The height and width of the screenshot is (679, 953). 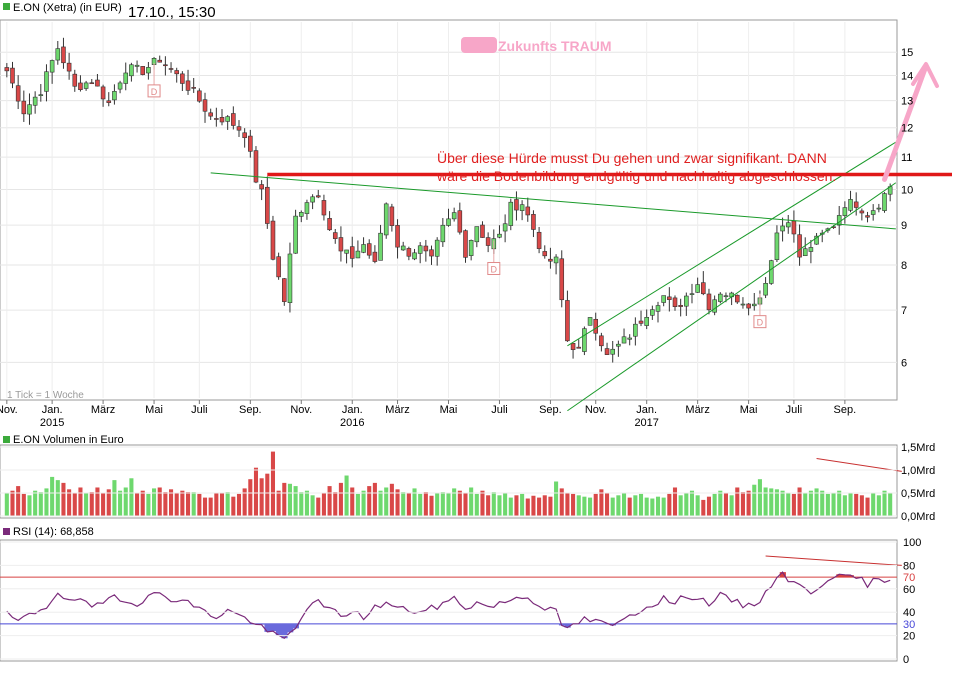 I want to click on rsi-legend-square, so click(x=6, y=531).